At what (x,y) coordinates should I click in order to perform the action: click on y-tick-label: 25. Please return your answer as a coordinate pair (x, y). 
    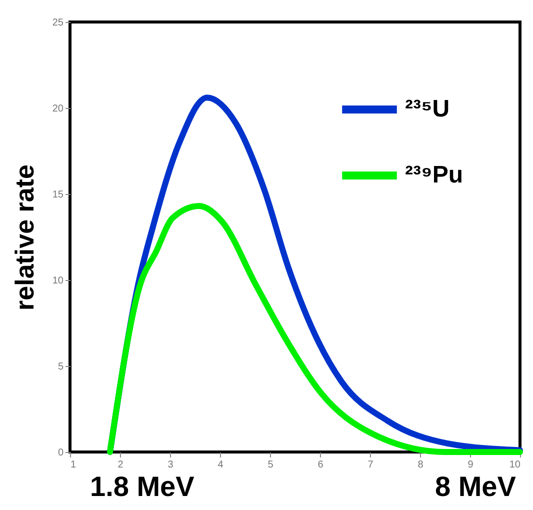
    Looking at the image, I should click on (58, 23).